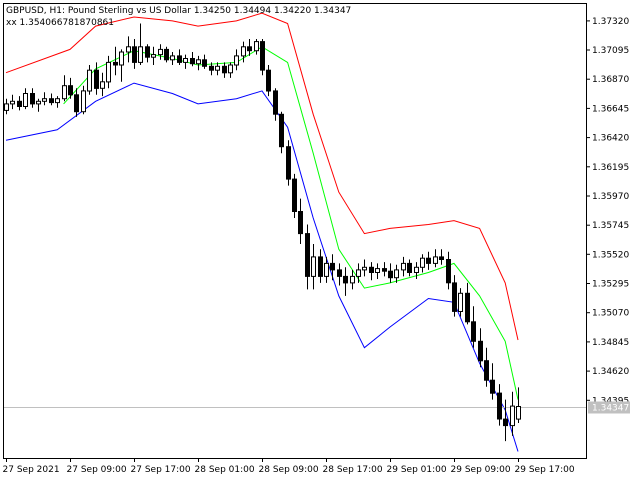 This screenshot has height=480, width=640. What do you see at coordinates (289, 470) in the screenshot?
I see `x-tick-label: 28 Sep 09:00` at bounding box center [289, 470].